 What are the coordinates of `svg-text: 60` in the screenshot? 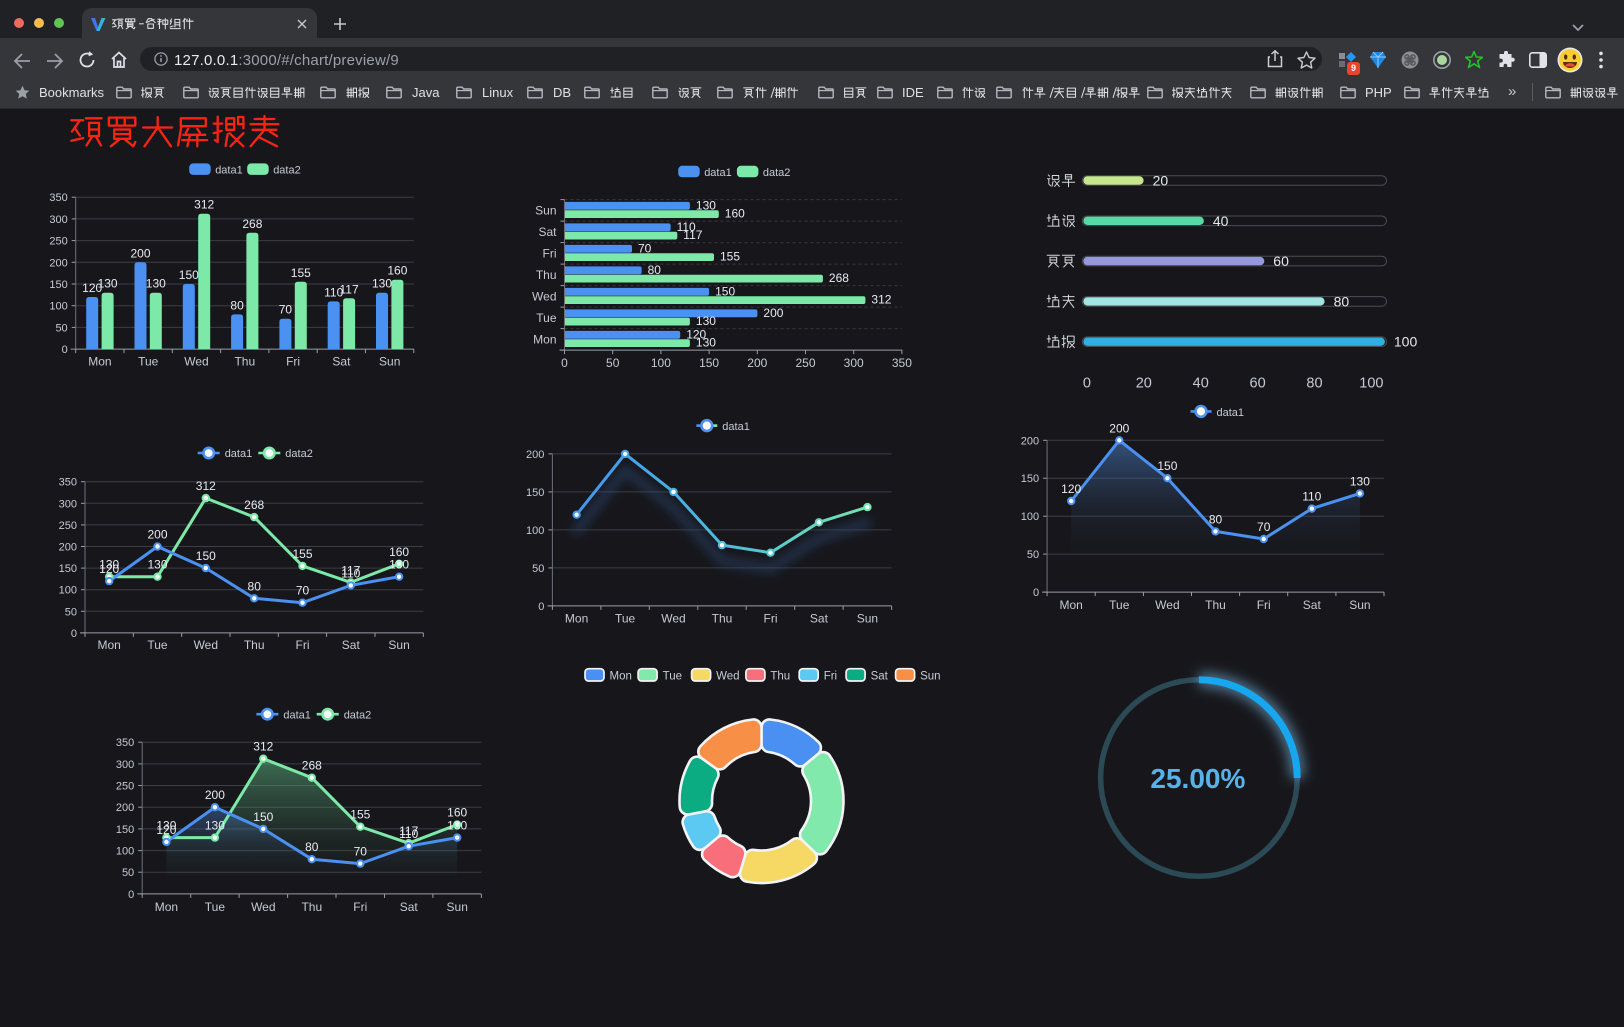 It's located at (1281, 261).